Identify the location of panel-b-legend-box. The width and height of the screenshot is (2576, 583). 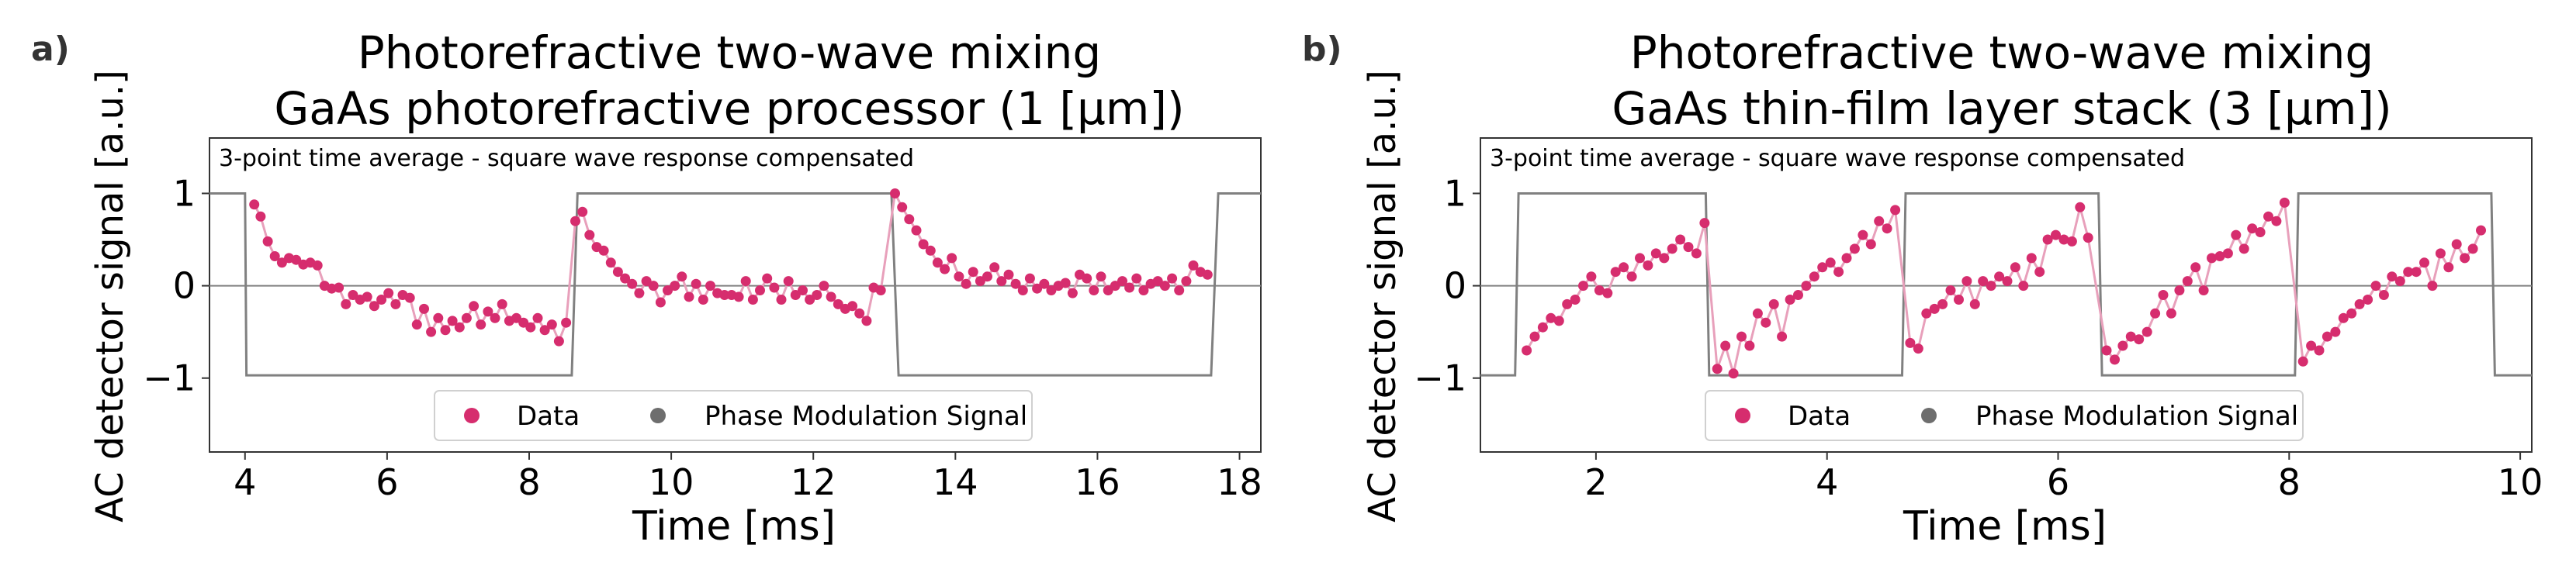
(2004, 415).